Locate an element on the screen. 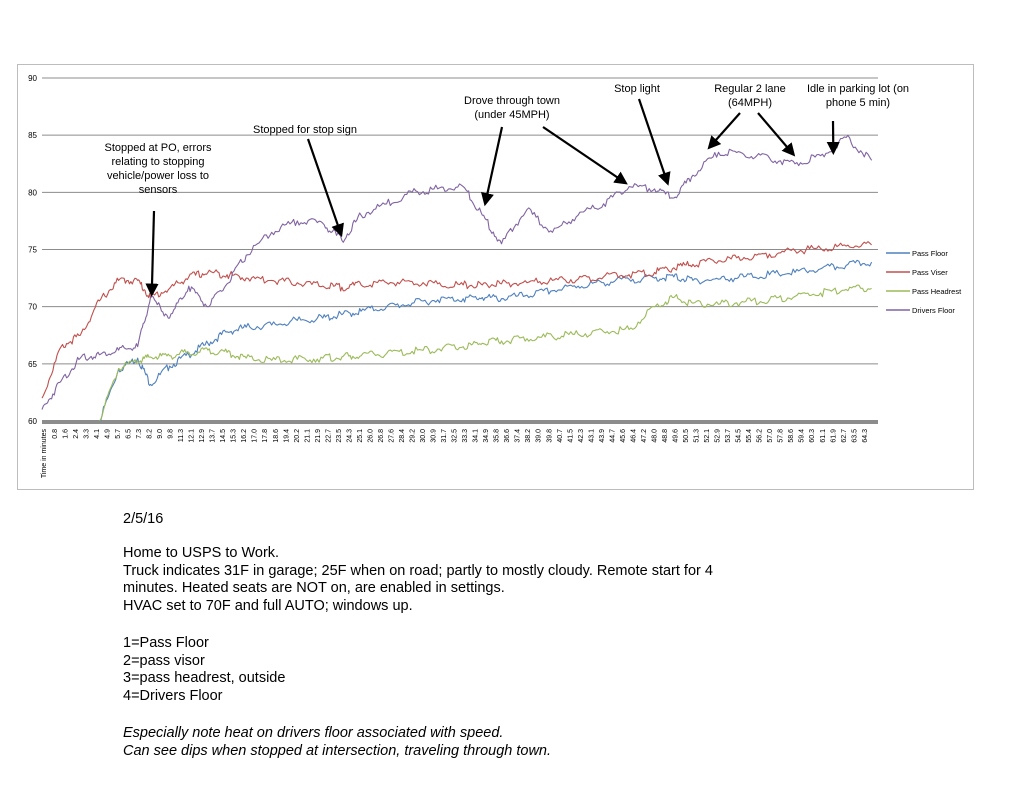 The width and height of the screenshot is (1024, 791). x-tick-label: 53.7 is located at coordinates (728, 436).